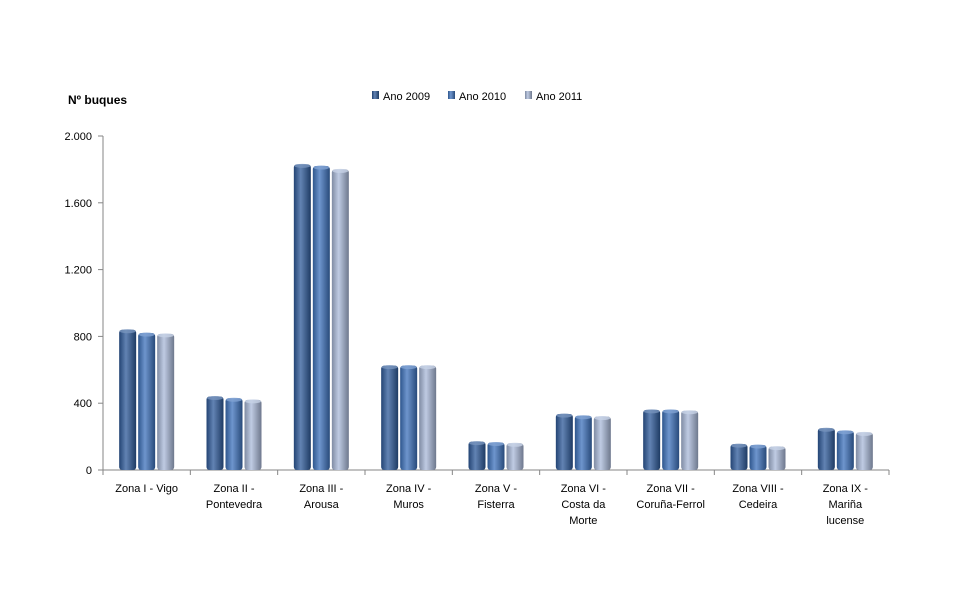 This screenshot has height=616, width=955. Describe the element at coordinates (83, 404) in the screenshot. I see `y-tick-label: 400` at that location.